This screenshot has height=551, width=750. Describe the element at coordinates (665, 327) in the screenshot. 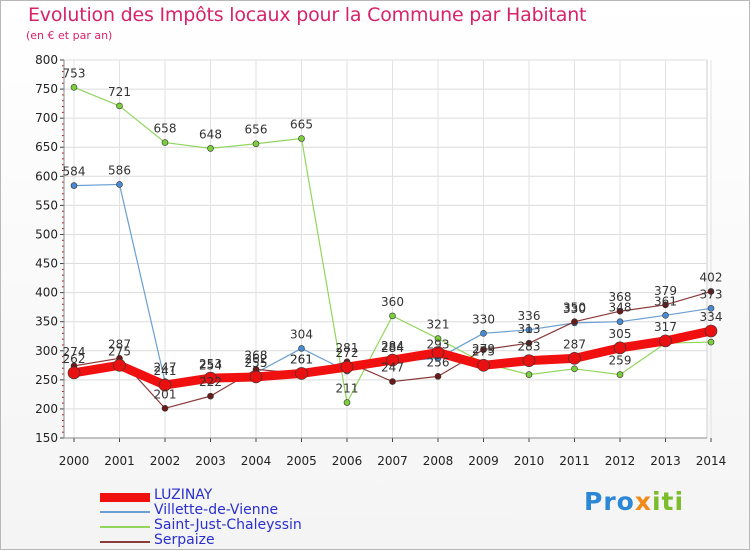

I see `data-label: 317` at that location.